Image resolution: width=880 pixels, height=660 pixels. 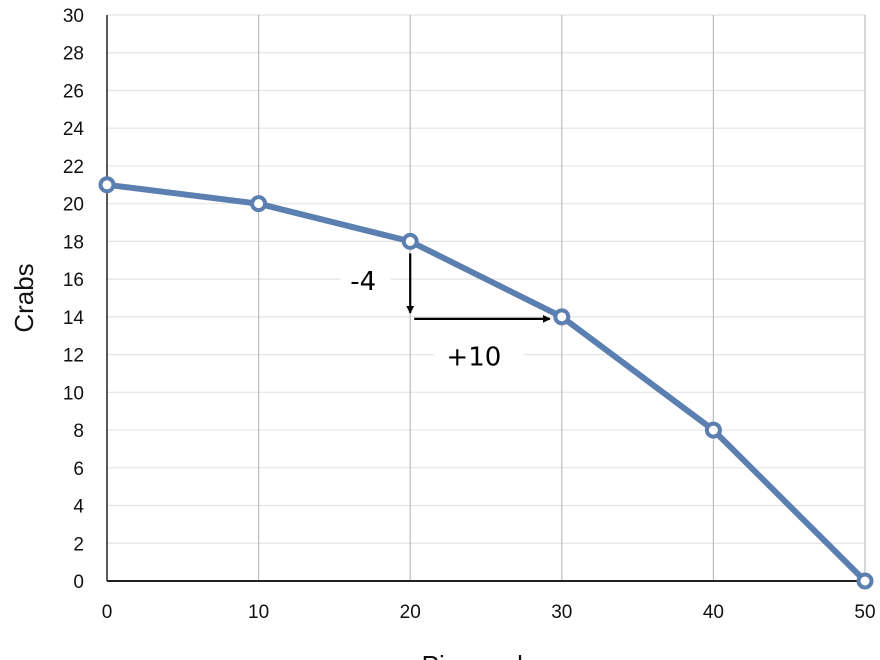 What do you see at coordinates (473, 358) in the screenshot?
I see `annotation-delta-x: +10` at bounding box center [473, 358].